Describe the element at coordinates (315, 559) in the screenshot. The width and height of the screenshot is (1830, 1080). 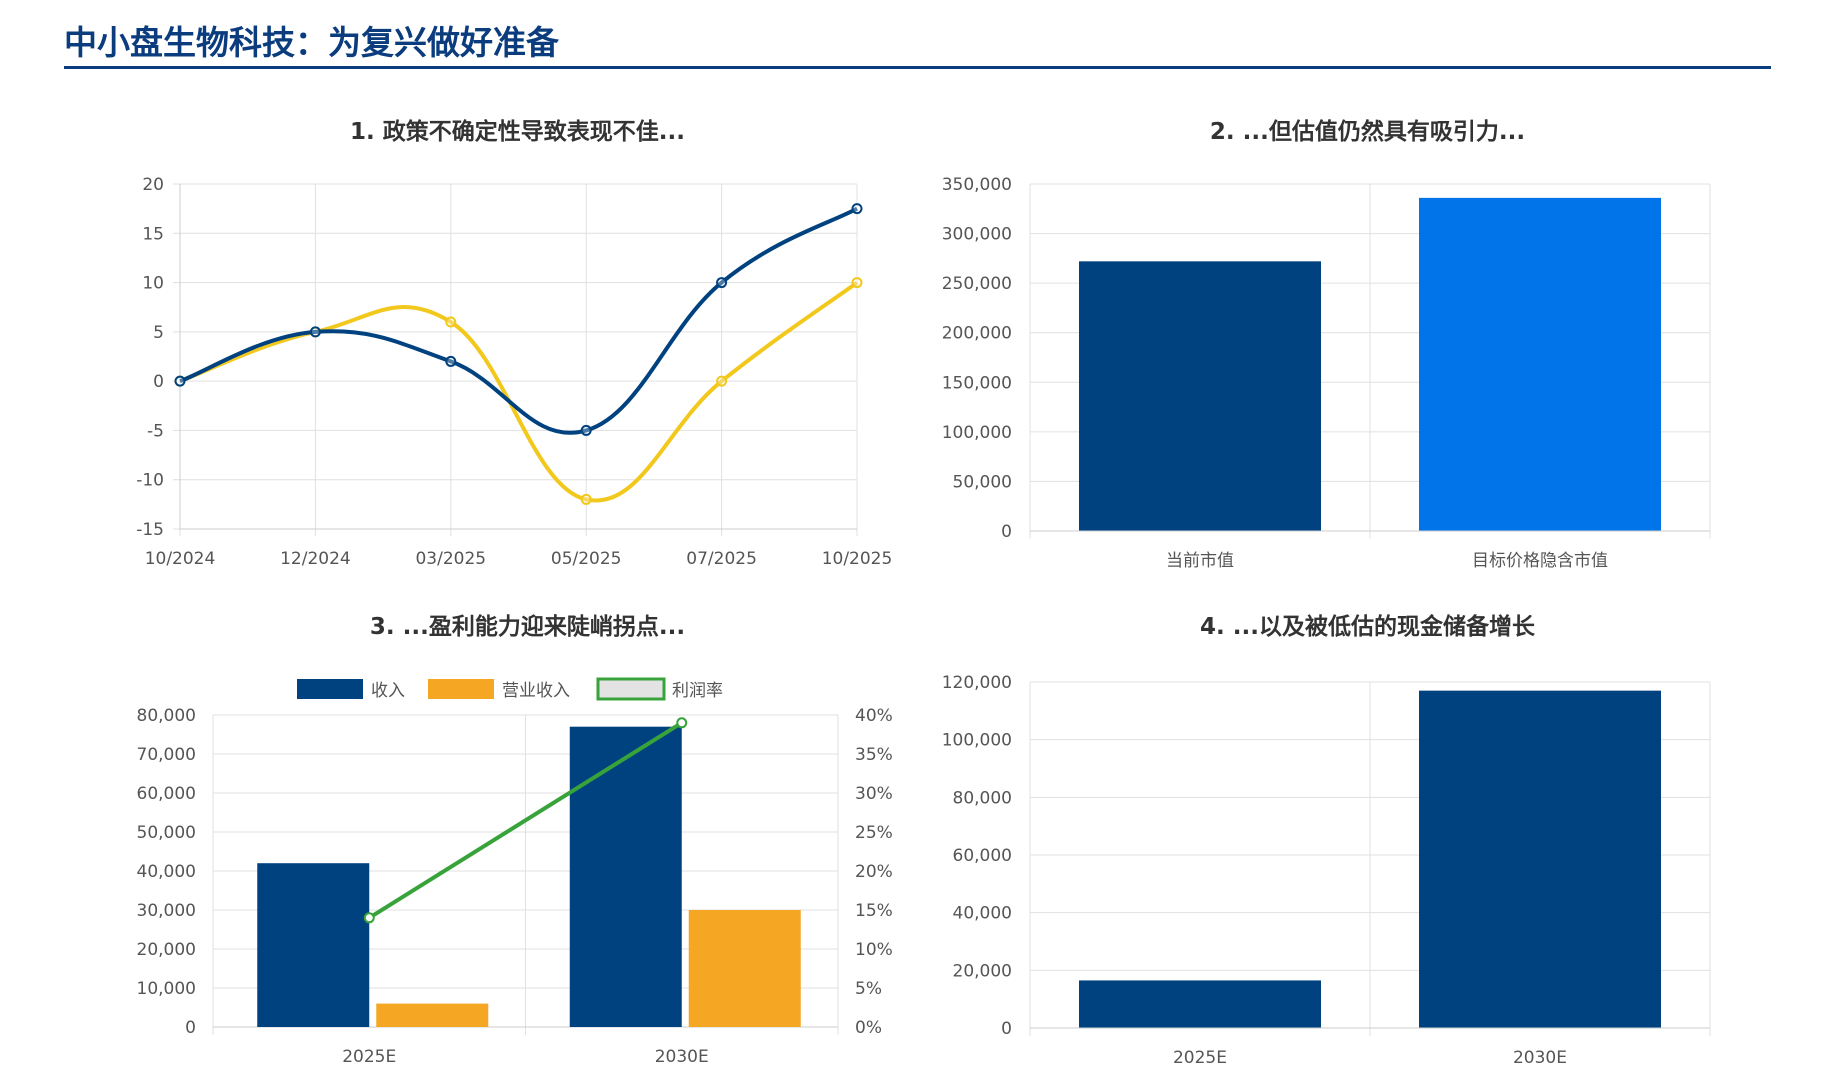
I see `x-tick-label: 12/2024` at that location.